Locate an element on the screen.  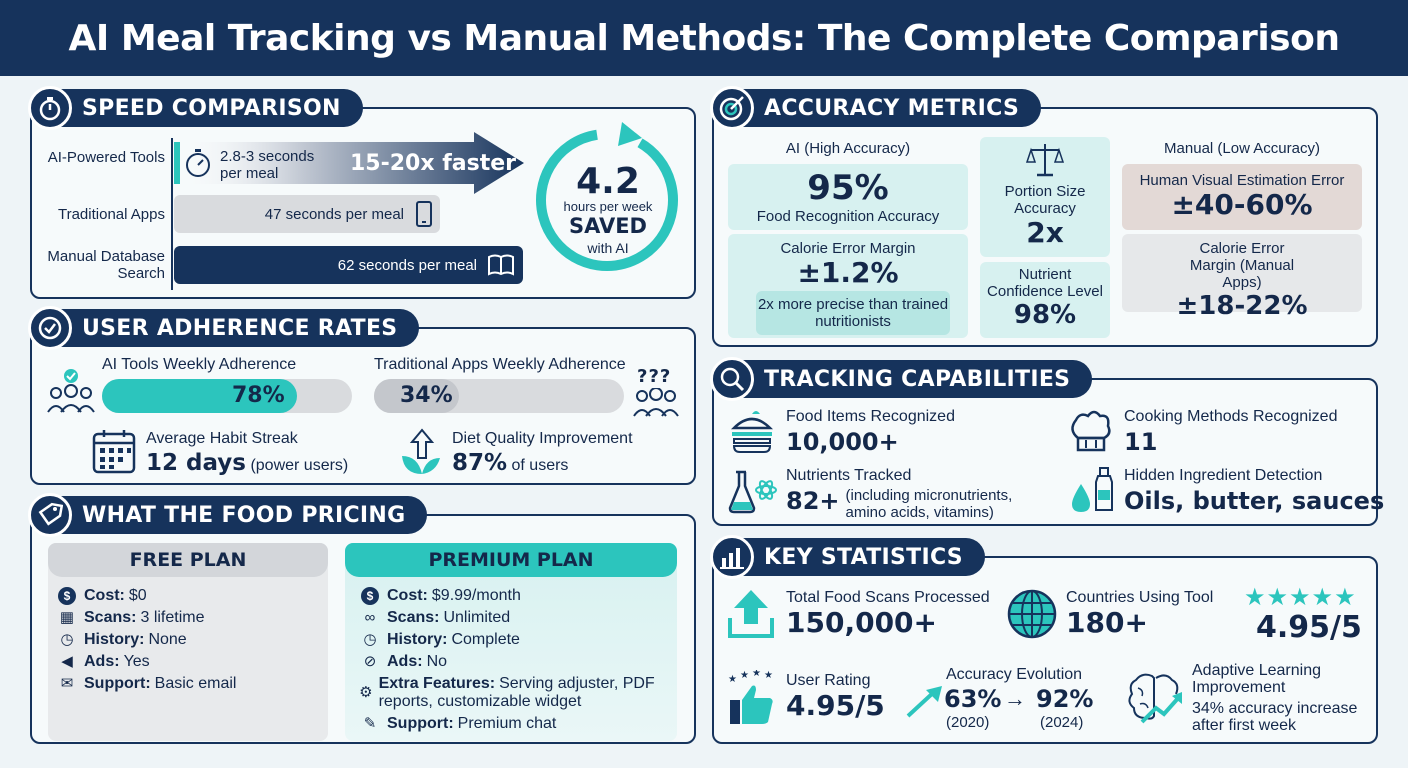
plan-row-key: Support: is located at coordinates (420, 723).